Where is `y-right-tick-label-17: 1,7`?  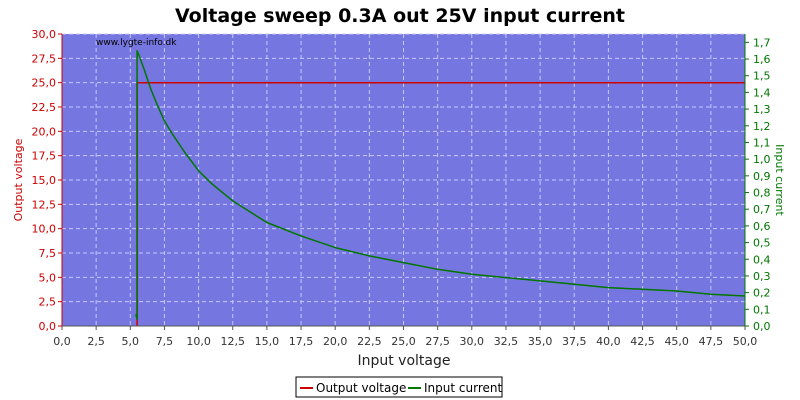
y-right-tick-label-17: 1,7 is located at coordinates (762, 42).